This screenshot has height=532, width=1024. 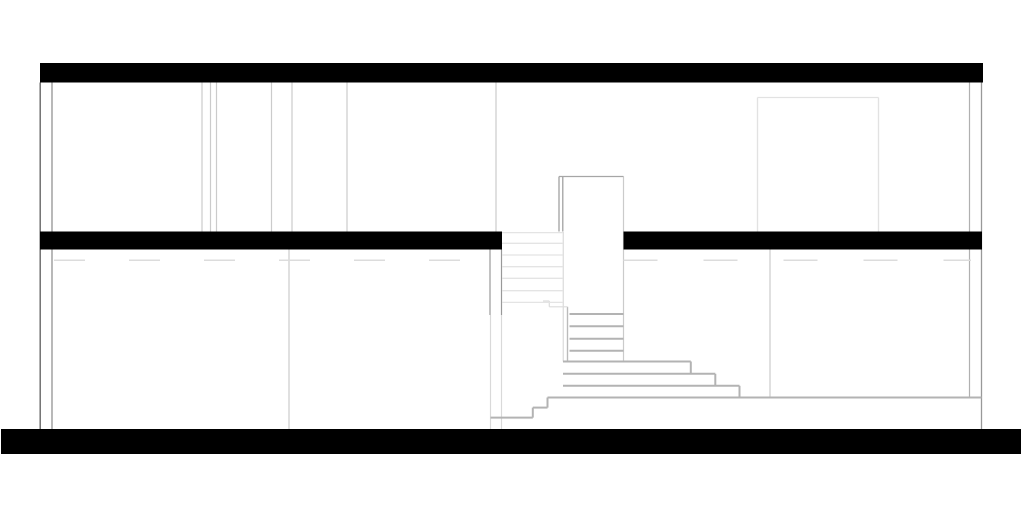 I want to click on ground-slab, so click(x=511, y=441).